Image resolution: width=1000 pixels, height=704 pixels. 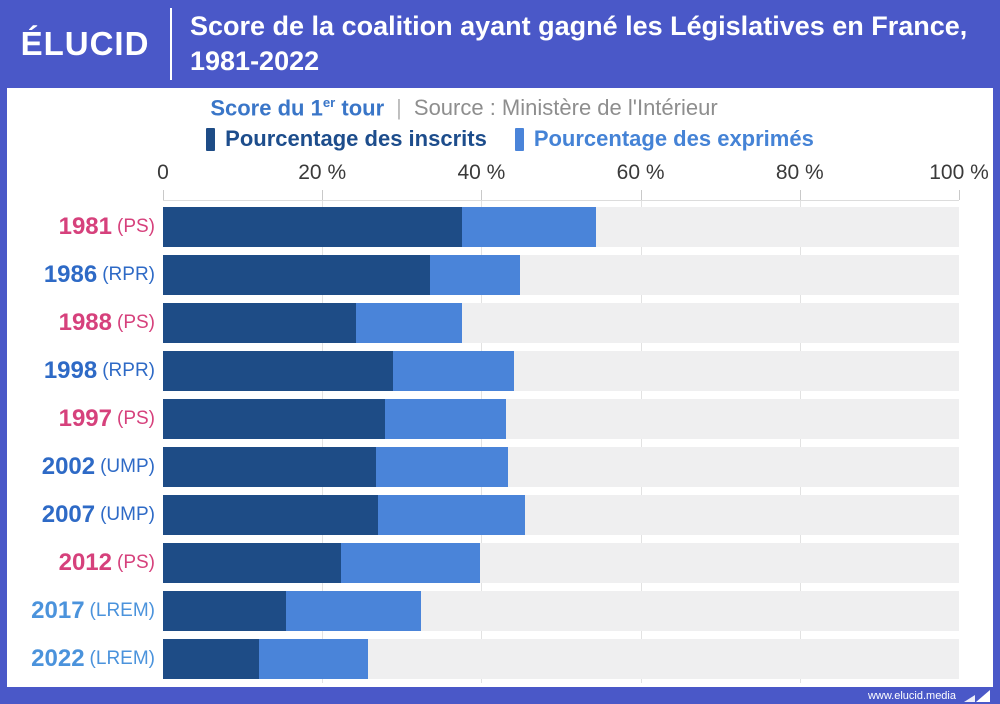 What do you see at coordinates (495, 659) in the screenshot?
I see `chart-row: 2022 (LREM)` at bounding box center [495, 659].